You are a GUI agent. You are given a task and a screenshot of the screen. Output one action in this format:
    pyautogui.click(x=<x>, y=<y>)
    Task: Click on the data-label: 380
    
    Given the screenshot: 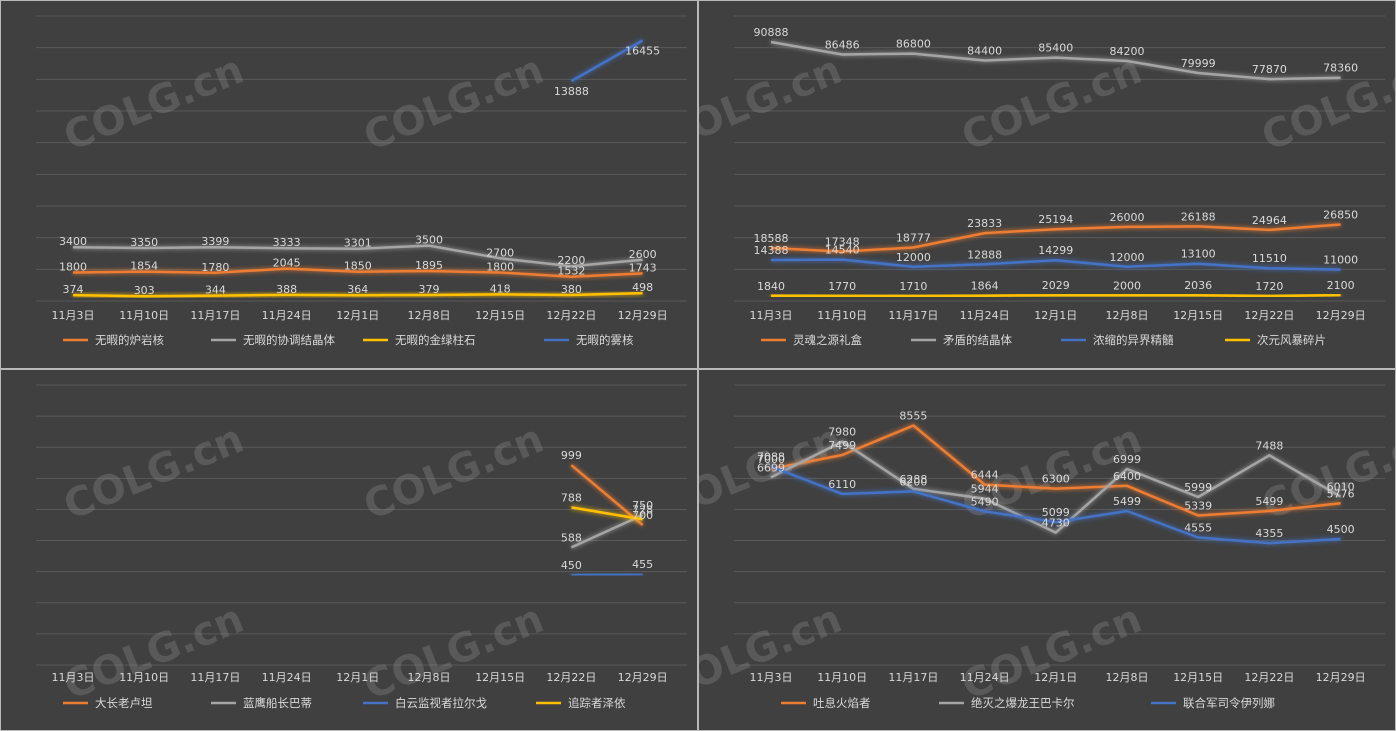 What is the action you would take?
    pyautogui.click(x=571, y=289)
    